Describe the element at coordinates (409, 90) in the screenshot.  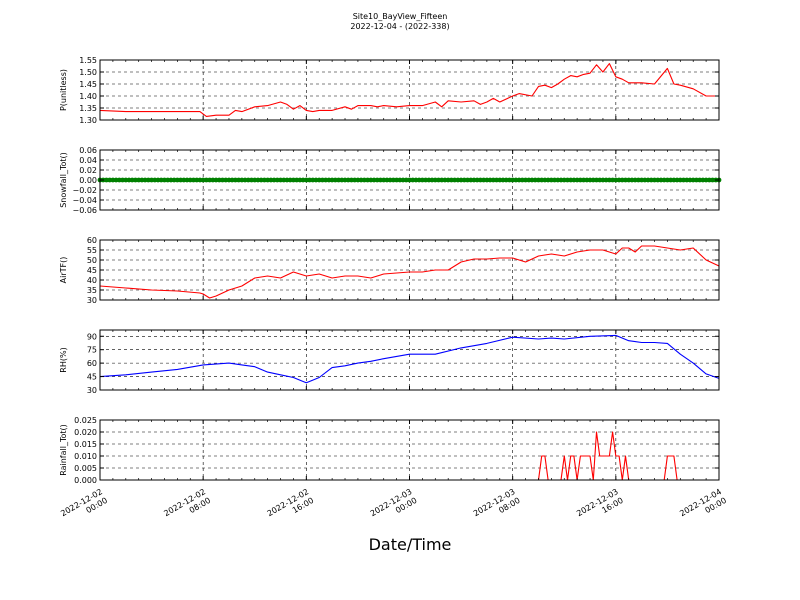
I see `panel-1-series-line` at that location.